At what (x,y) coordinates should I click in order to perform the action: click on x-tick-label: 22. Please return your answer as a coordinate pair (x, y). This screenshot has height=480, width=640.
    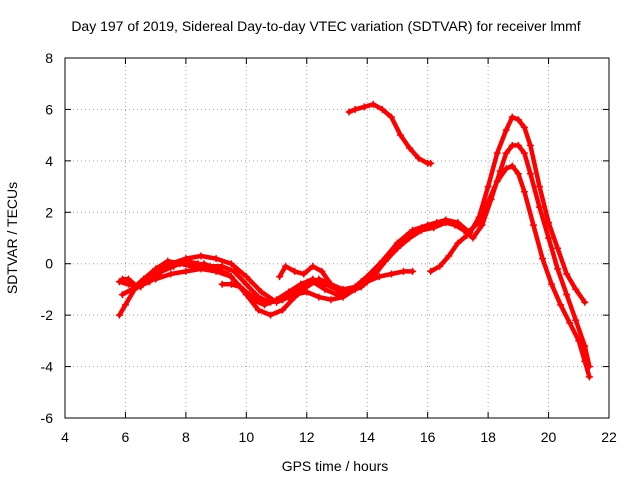
    Looking at the image, I should click on (609, 437).